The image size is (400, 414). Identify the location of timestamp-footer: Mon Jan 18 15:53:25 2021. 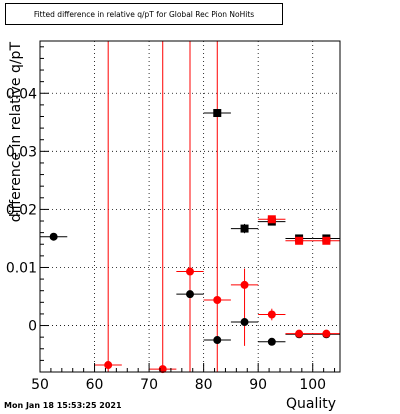
(63, 405).